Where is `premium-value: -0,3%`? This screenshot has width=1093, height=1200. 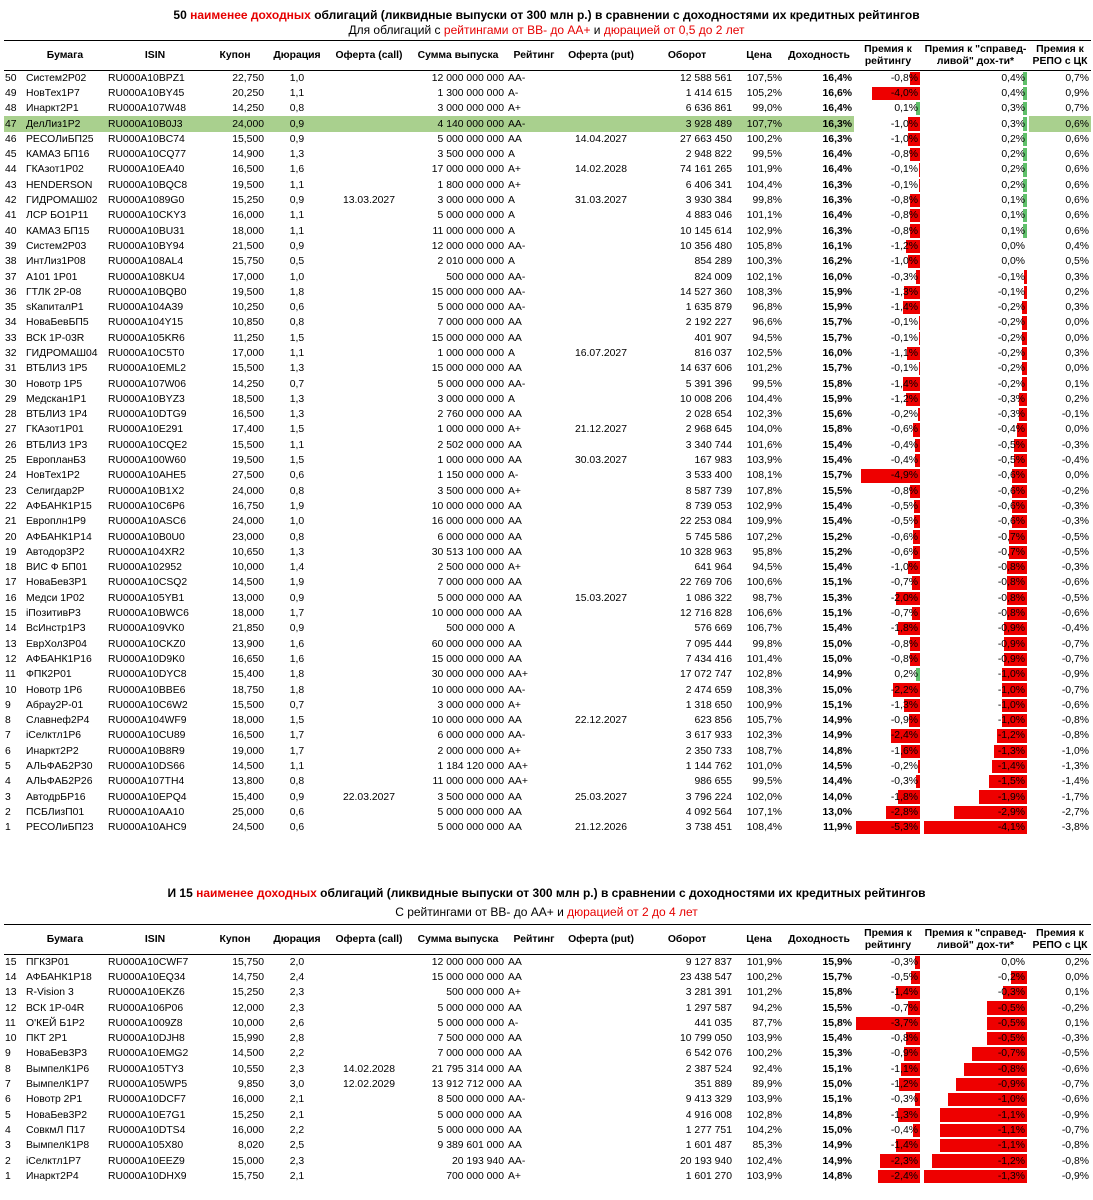 premium-value: -0,3% is located at coordinates (904, 962).